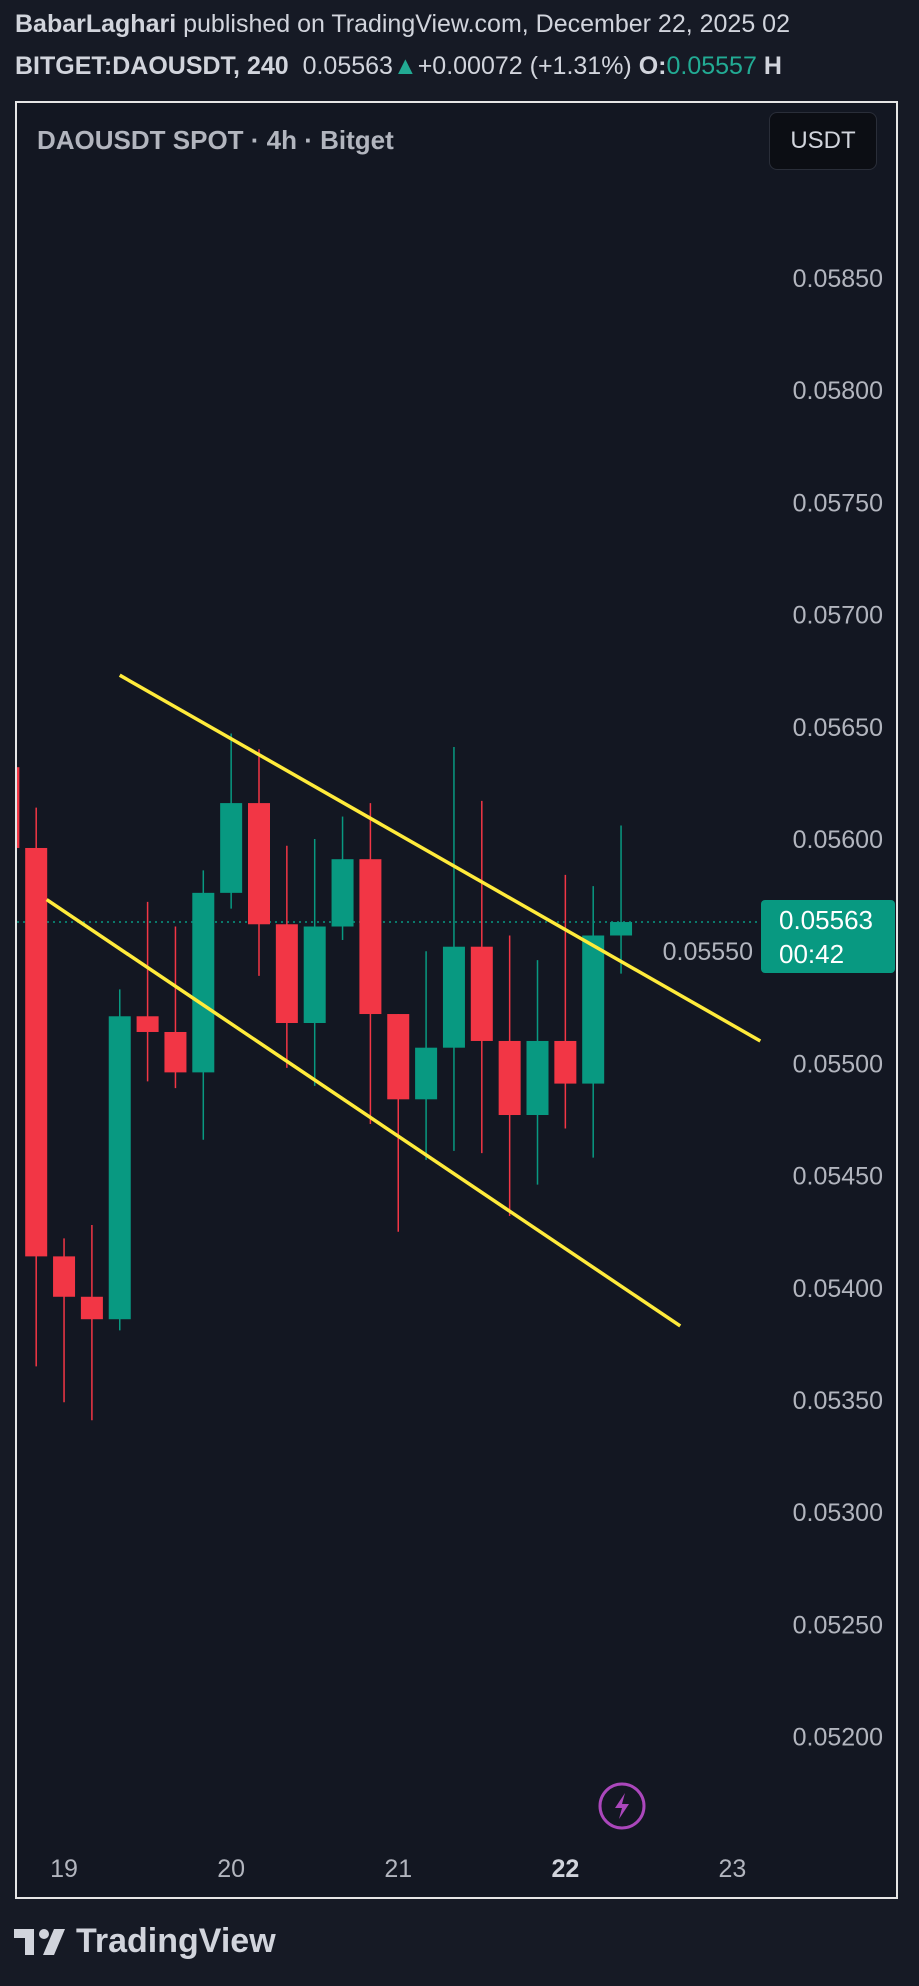 The image size is (919, 1986). I want to click on y-tick-label: 0.05350, so click(838, 1401).